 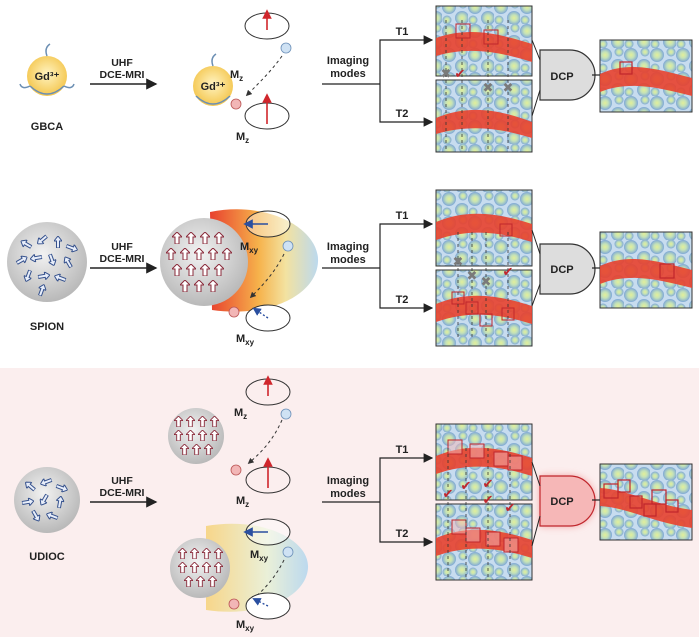 I want to click on mz-sub-top: z, so click(x=241, y=78).